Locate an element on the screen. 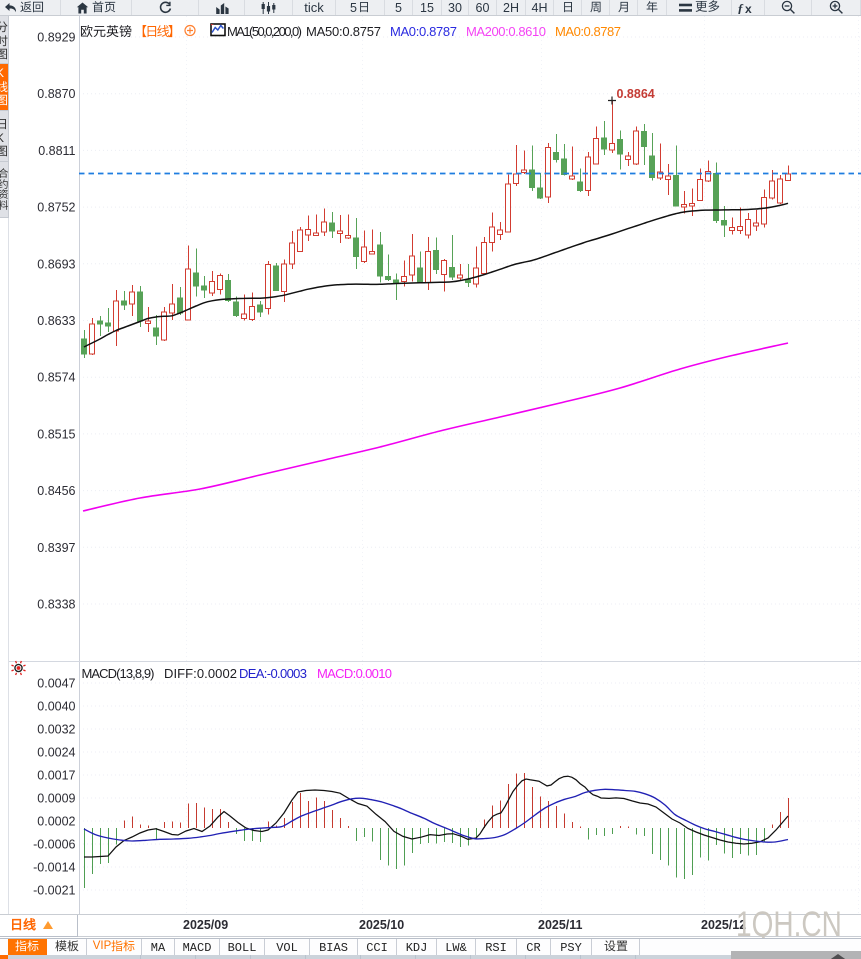 The width and height of the screenshot is (861, 959). svg-text: MACD:0.0010 is located at coordinates (354, 673).